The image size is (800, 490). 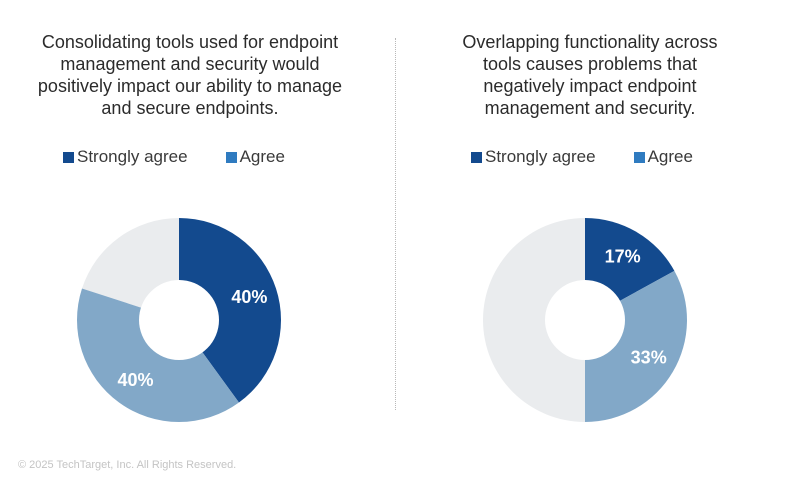 I want to click on title-line: management and security., so click(x=590, y=108).